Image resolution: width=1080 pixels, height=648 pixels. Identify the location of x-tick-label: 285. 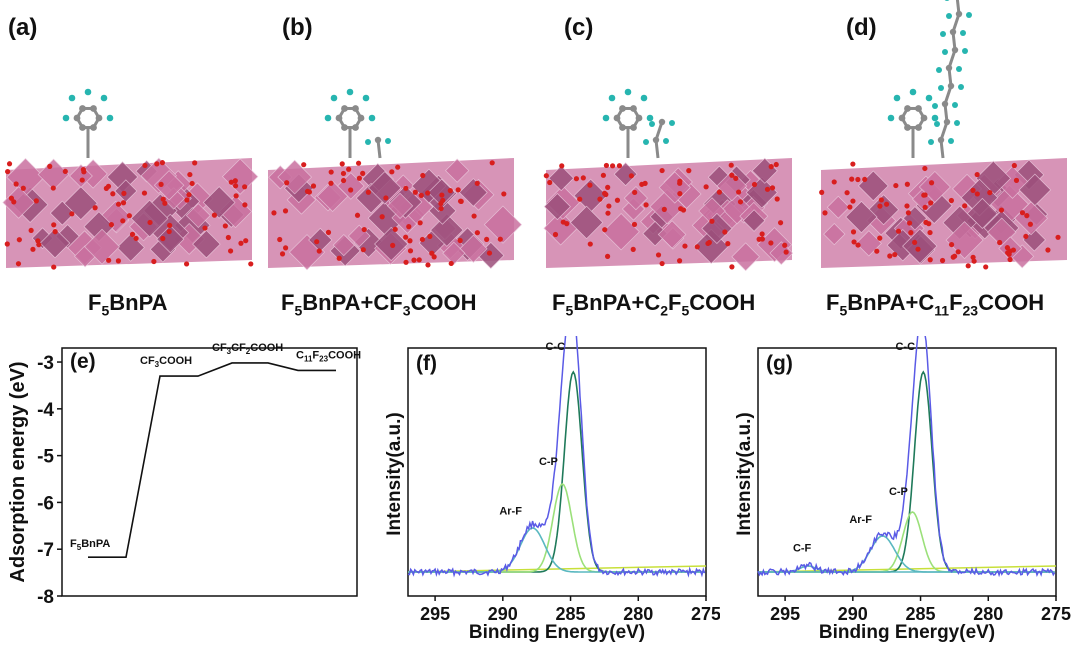
(921, 614).